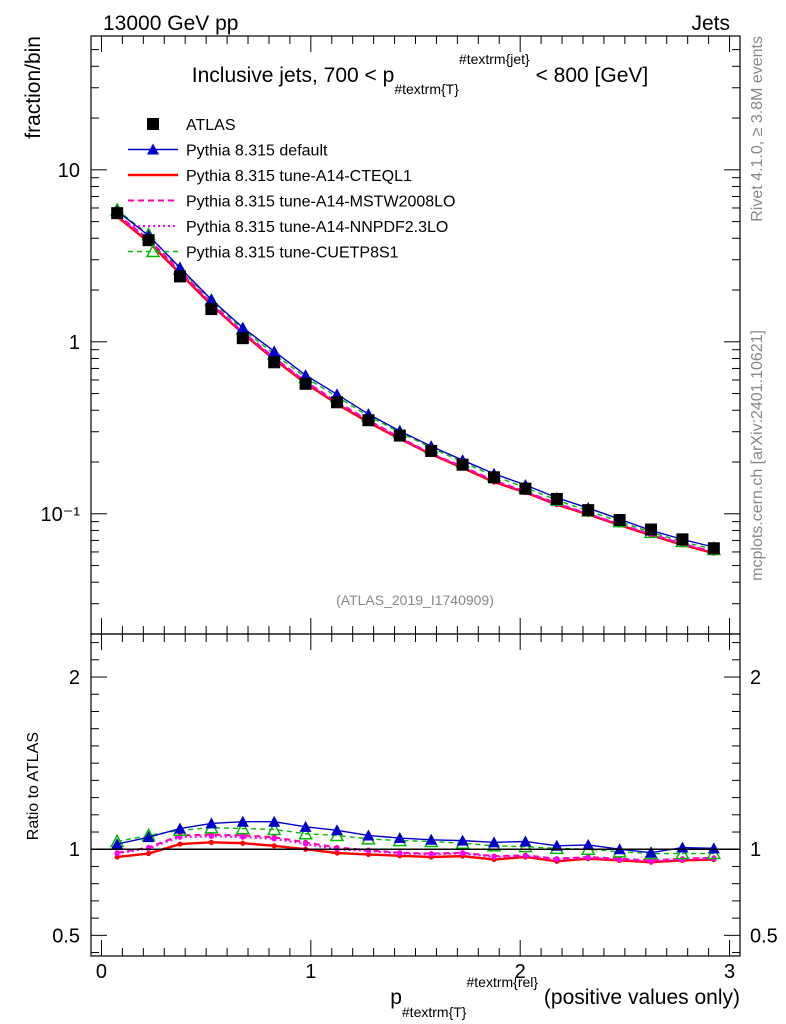  What do you see at coordinates (33, 87) in the screenshot?
I see `main-y-axis-label: fraction/bin` at bounding box center [33, 87].